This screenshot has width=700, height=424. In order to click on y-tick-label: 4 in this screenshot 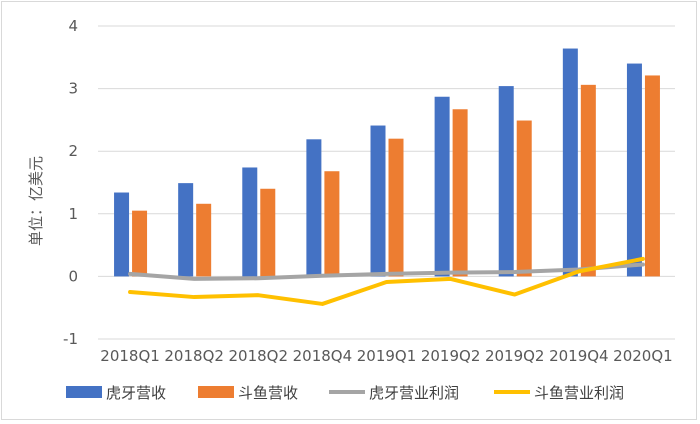, I will do `click(73, 26)`.